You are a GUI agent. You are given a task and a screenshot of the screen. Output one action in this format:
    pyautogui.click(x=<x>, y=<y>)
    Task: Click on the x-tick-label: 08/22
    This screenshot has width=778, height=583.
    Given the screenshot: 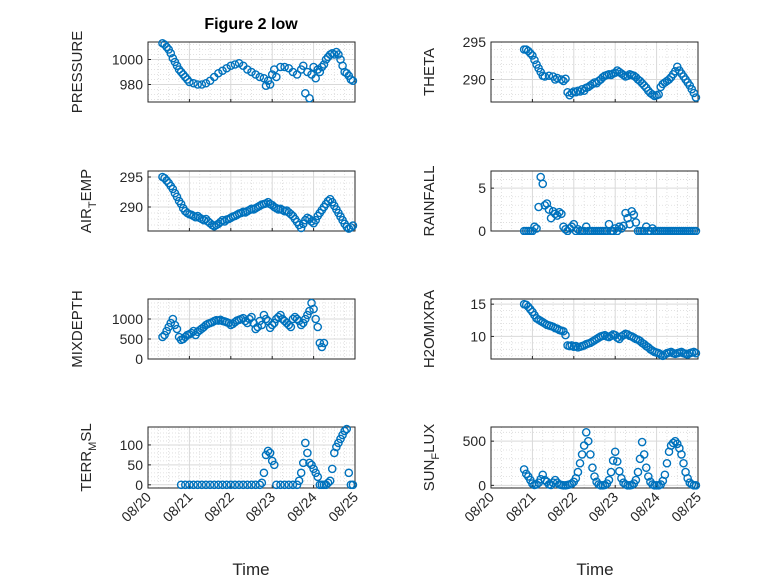 What is the action you would take?
    pyautogui.click(x=562, y=507)
    